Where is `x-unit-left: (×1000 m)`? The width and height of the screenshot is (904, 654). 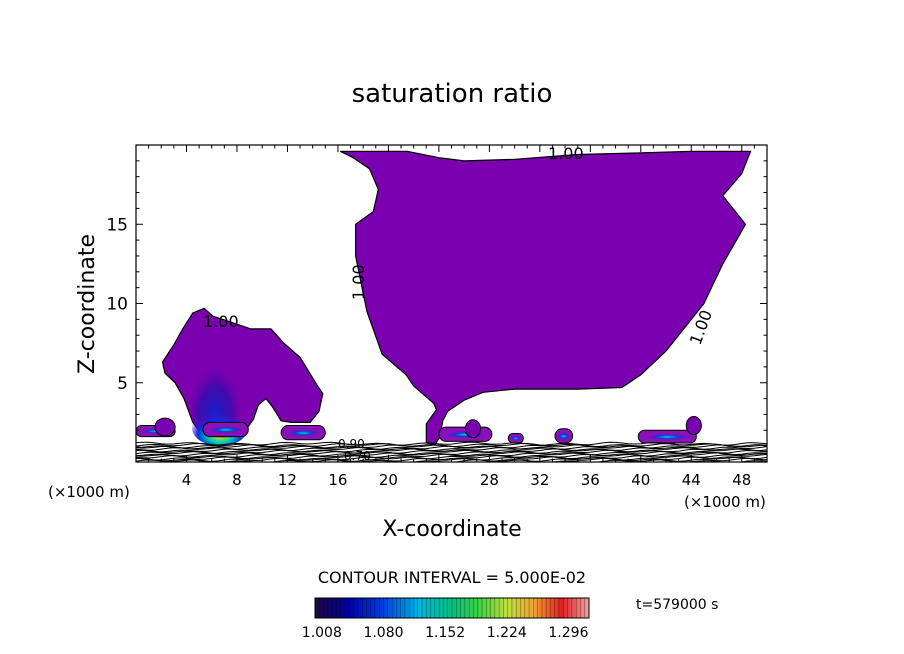
x-unit-left: (×1000 m) is located at coordinates (89, 492).